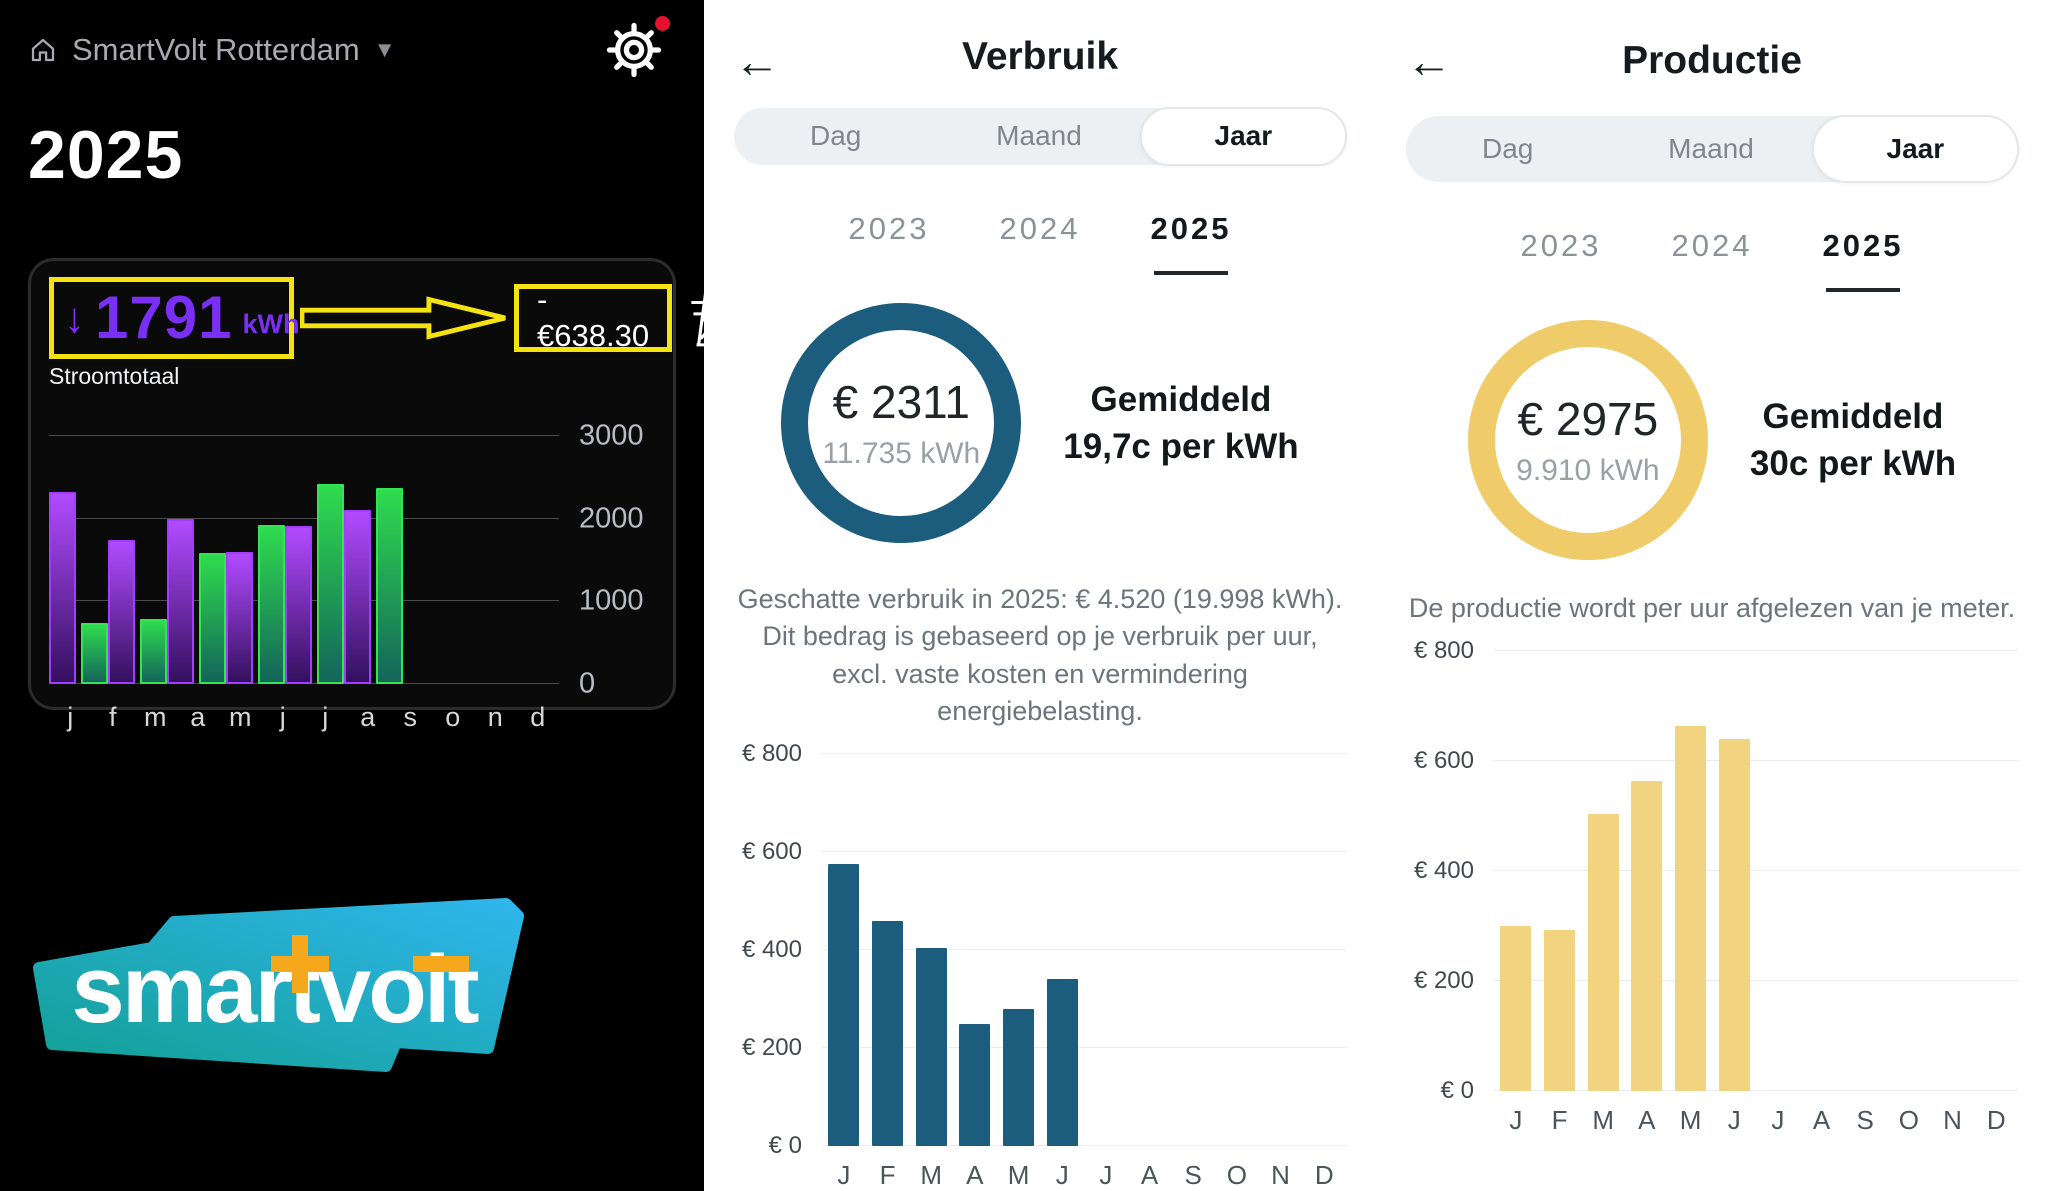 The height and width of the screenshot is (1191, 2048). What do you see at coordinates (611, 435) in the screenshot?
I see `y-axis-tick: 3000` at bounding box center [611, 435].